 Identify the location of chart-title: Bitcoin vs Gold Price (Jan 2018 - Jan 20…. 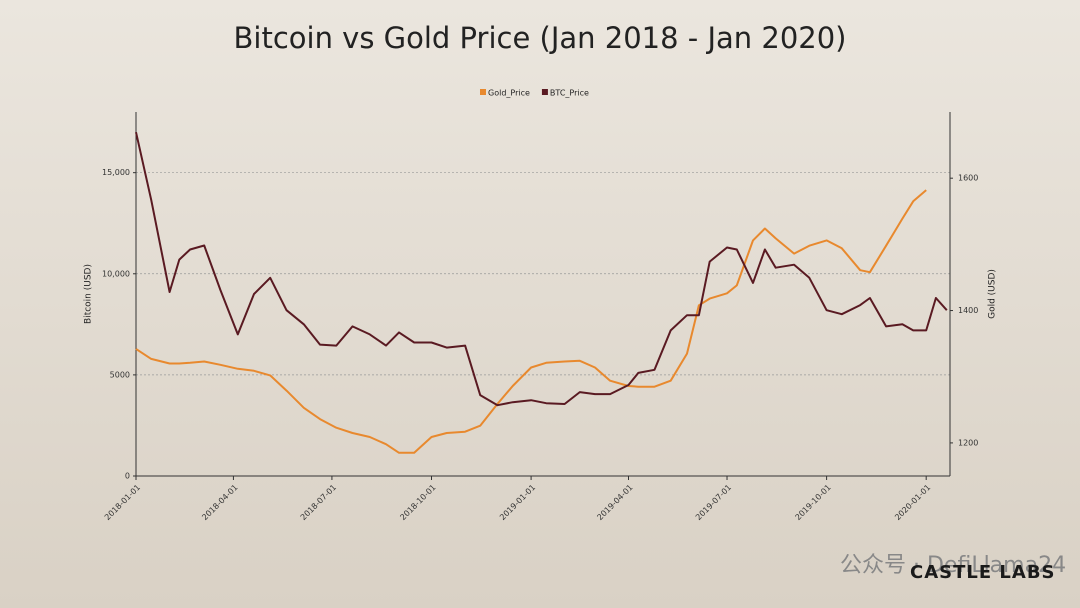
(540, 38).